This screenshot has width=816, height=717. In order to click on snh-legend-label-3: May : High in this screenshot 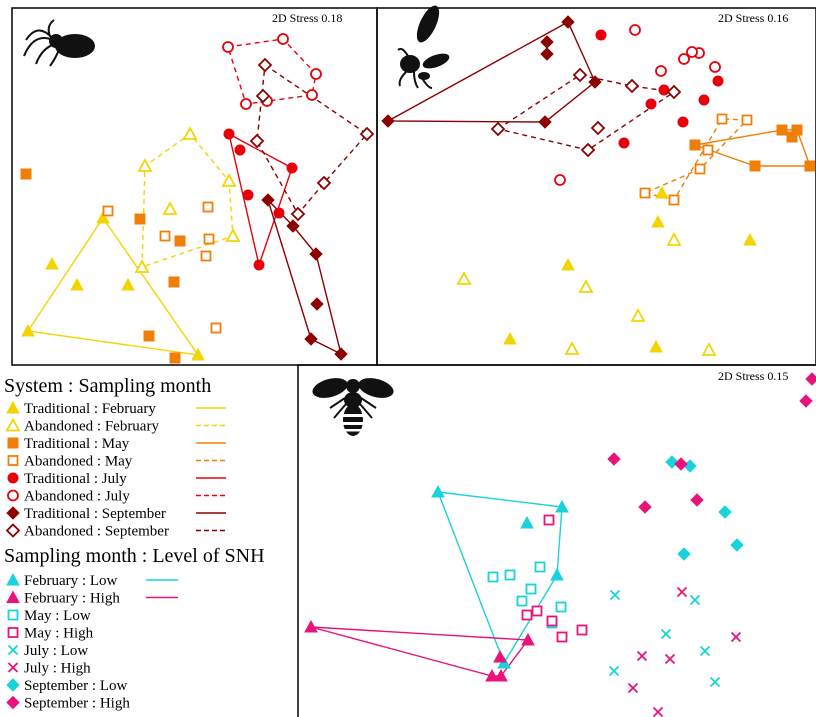, I will do `click(59, 634)`.